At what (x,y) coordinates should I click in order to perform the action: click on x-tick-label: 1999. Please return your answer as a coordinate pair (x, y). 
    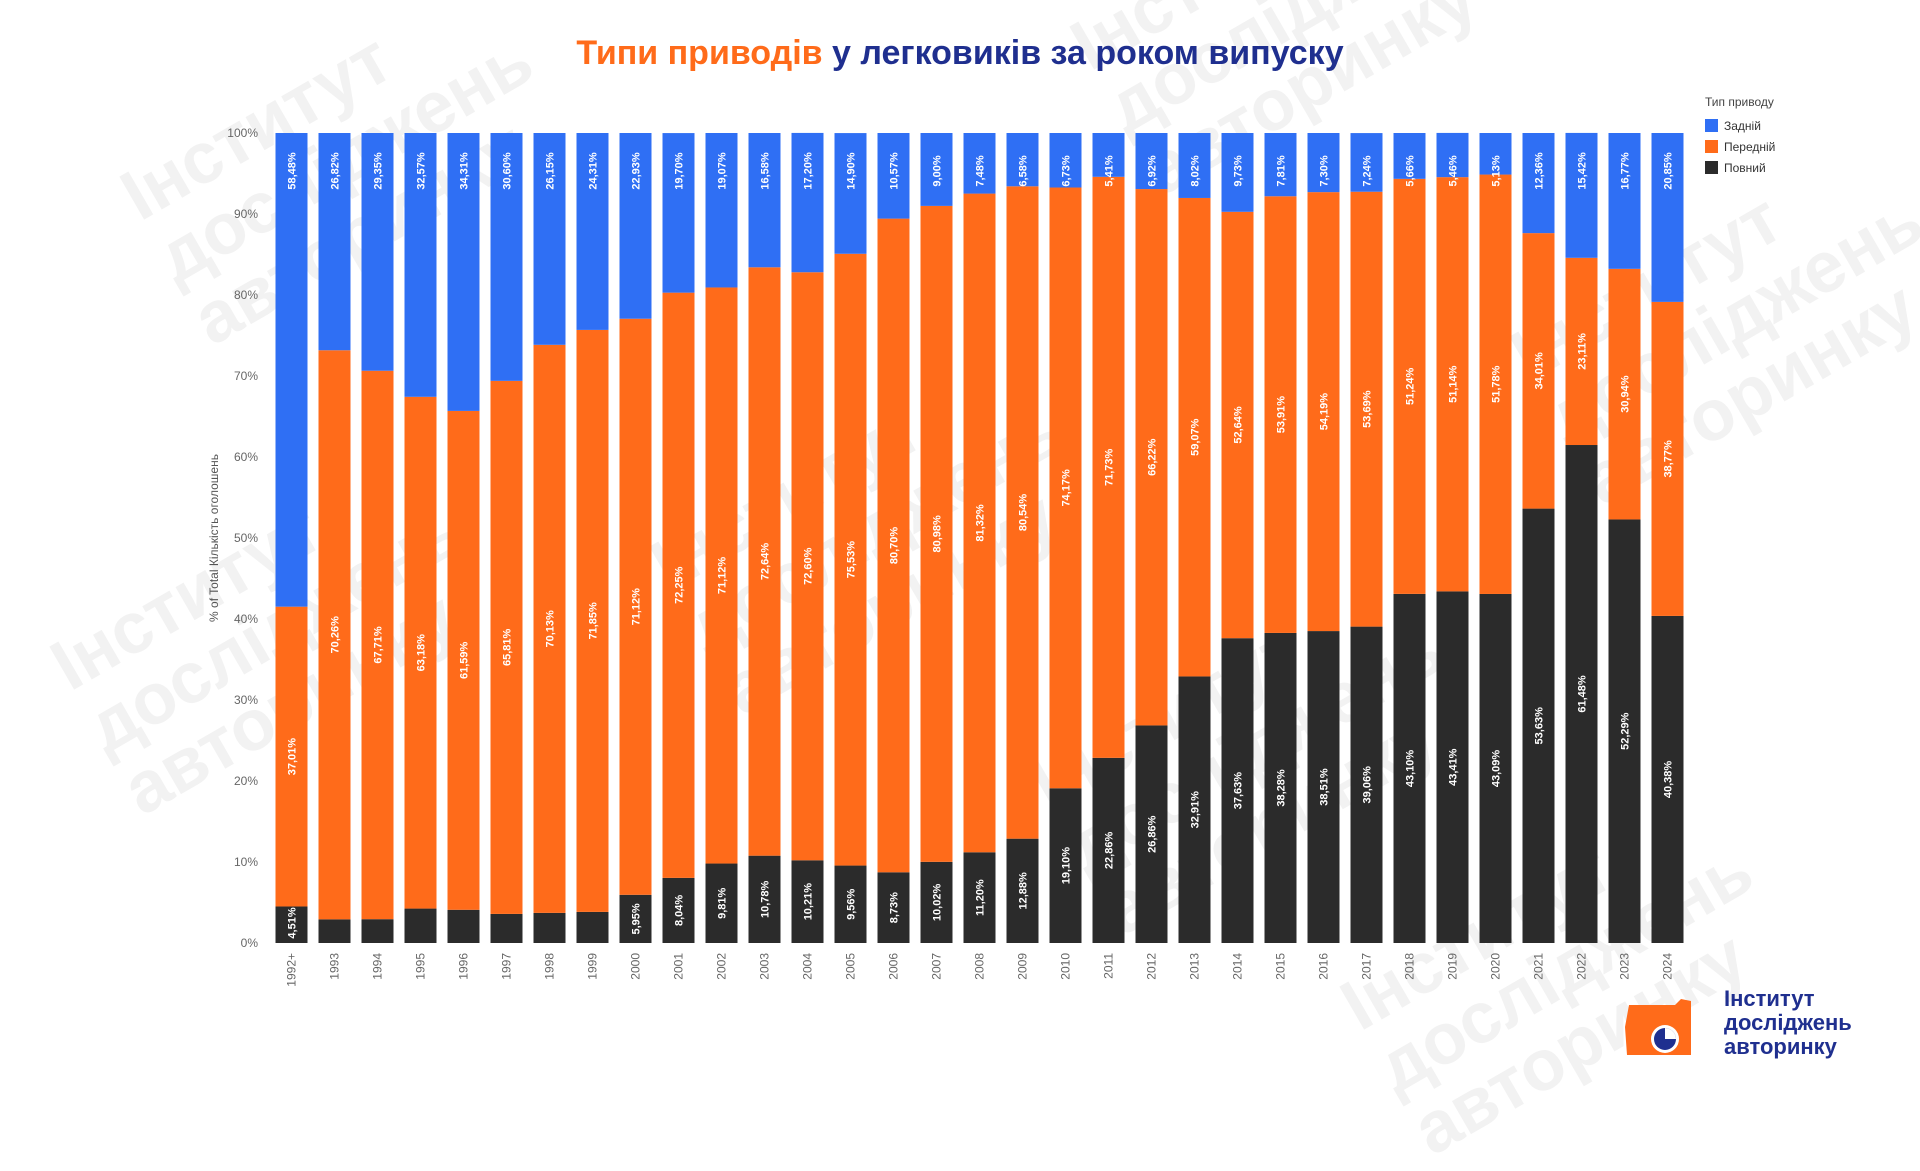
    Looking at the image, I should click on (593, 966).